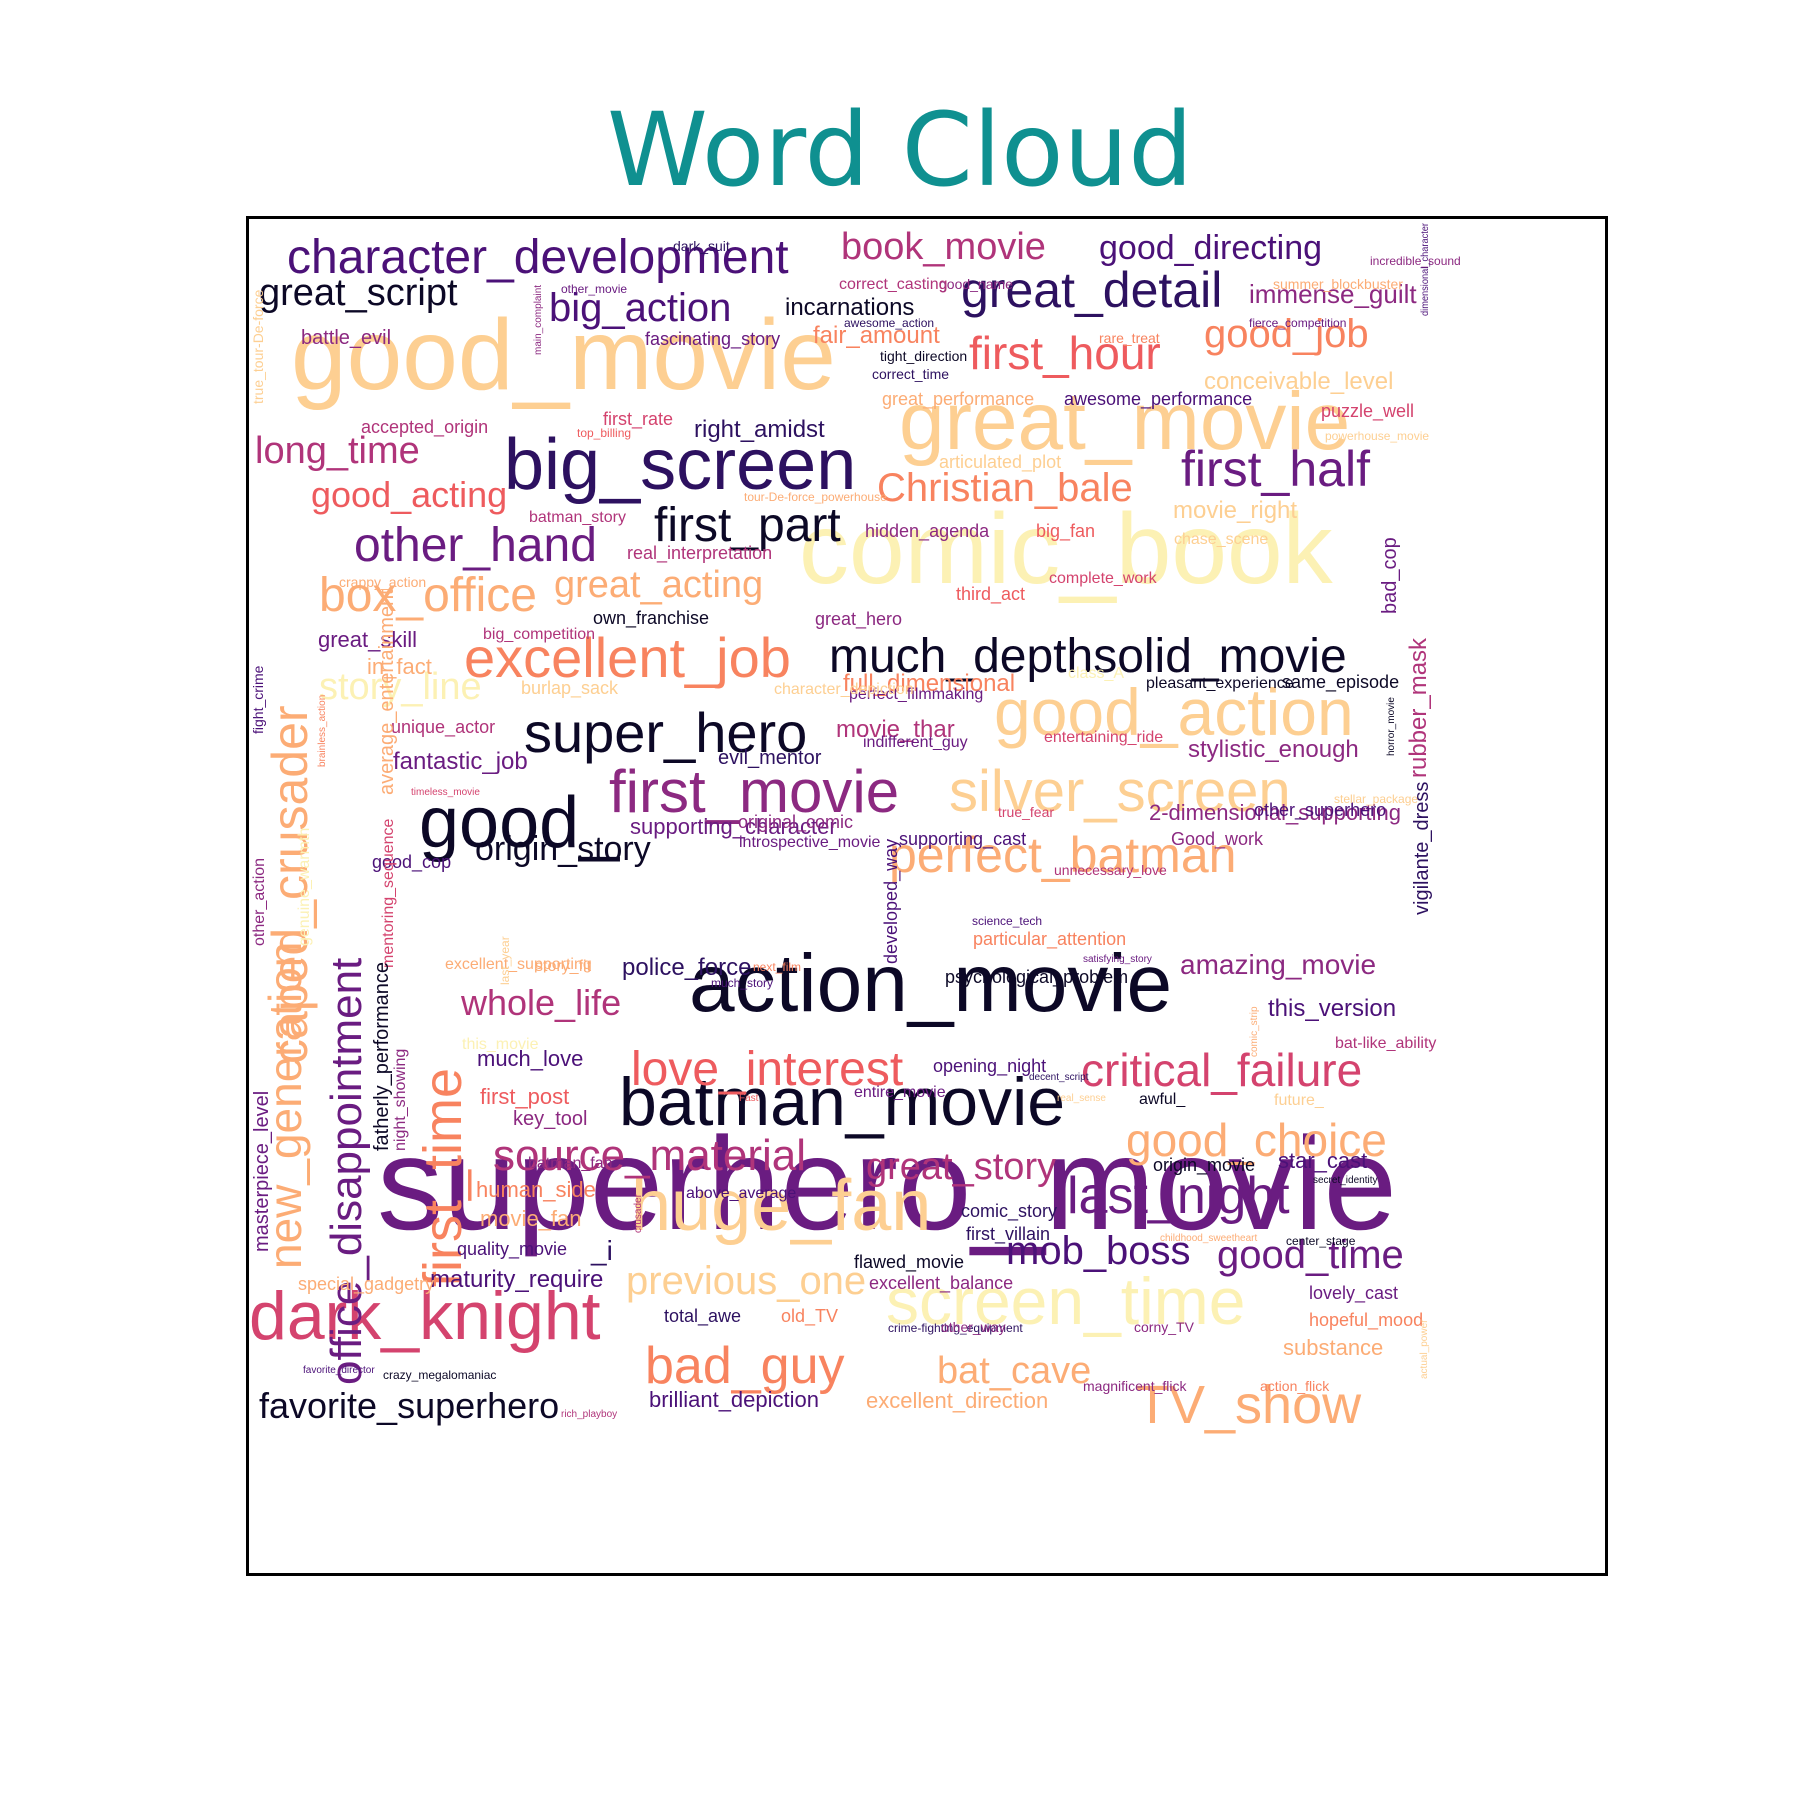  Describe the element at coordinates (858, 619) in the screenshot. I see `word-great-hero: great_hero` at that location.